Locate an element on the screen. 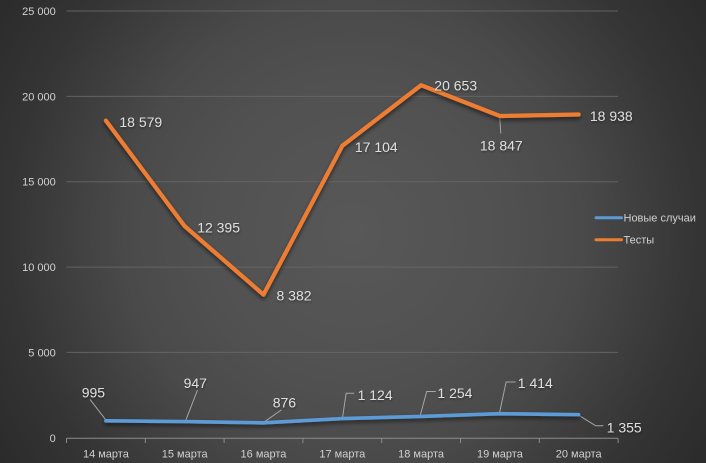 The height and width of the screenshot is (463, 706). svg-text: 18 938 is located at coordinates (611, 116).